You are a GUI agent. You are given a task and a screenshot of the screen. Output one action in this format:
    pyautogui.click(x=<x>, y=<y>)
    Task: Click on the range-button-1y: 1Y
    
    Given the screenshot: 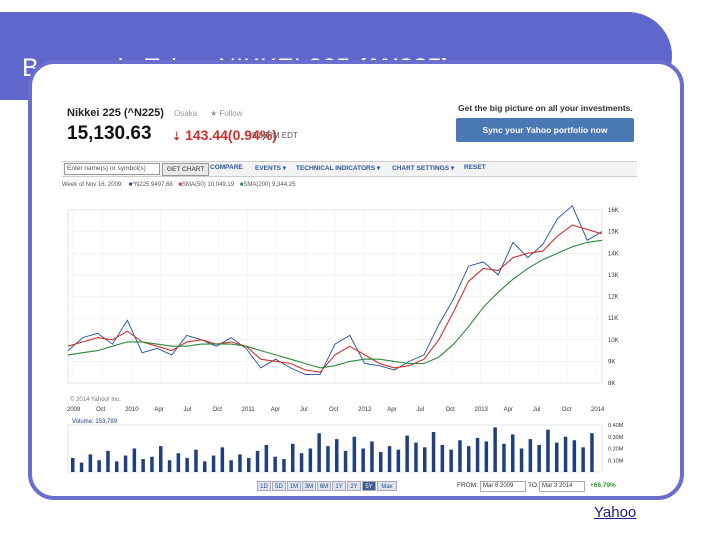 What is the action you would take?
    pyautogui.click(x=339, y=486)
    